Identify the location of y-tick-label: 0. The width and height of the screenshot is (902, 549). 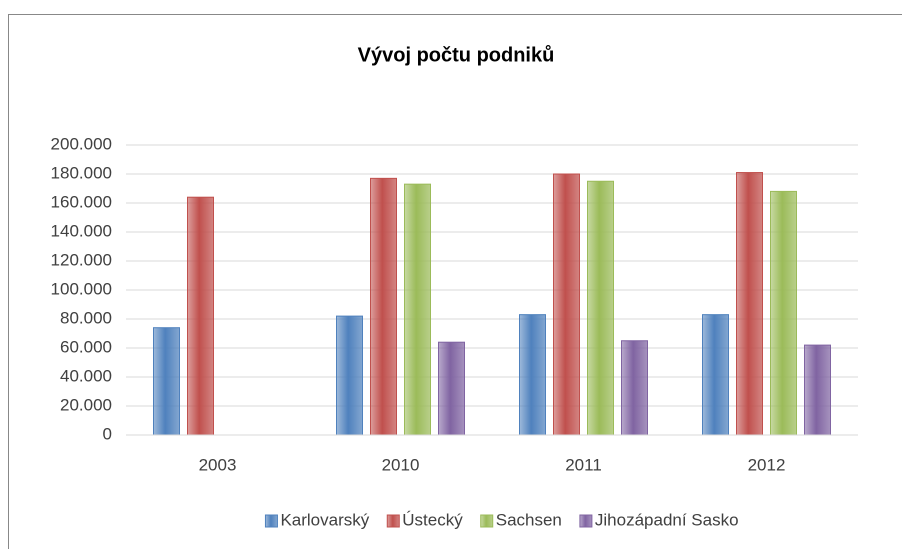
(107, 433).